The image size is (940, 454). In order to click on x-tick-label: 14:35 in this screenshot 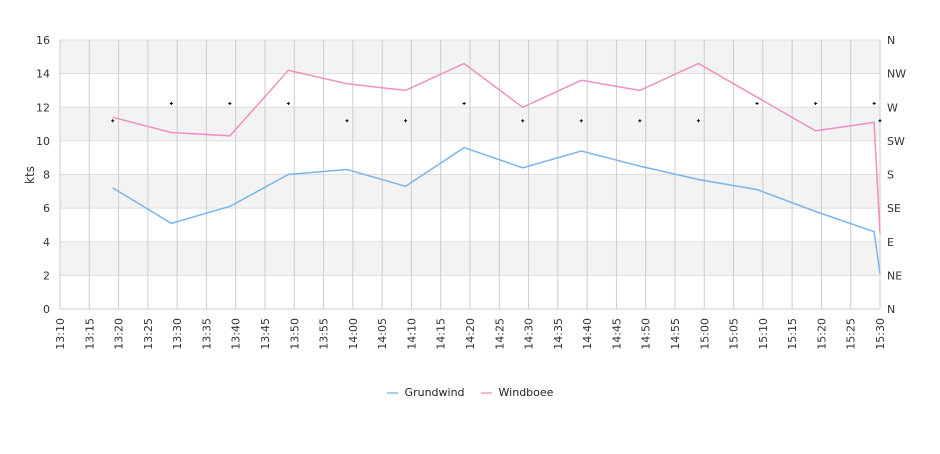, I will do `click(558, 334)`.